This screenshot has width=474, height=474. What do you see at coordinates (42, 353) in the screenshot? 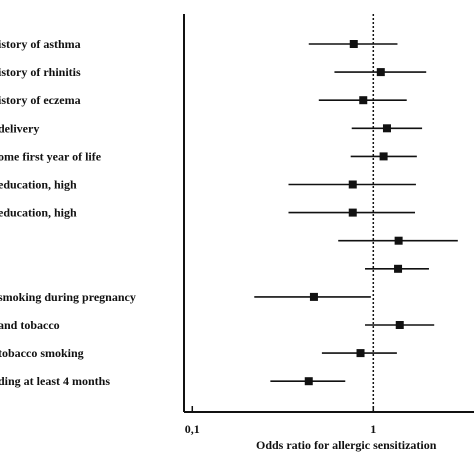
I see `row-label: tobacco smoking` at bounding box center [42, 353].